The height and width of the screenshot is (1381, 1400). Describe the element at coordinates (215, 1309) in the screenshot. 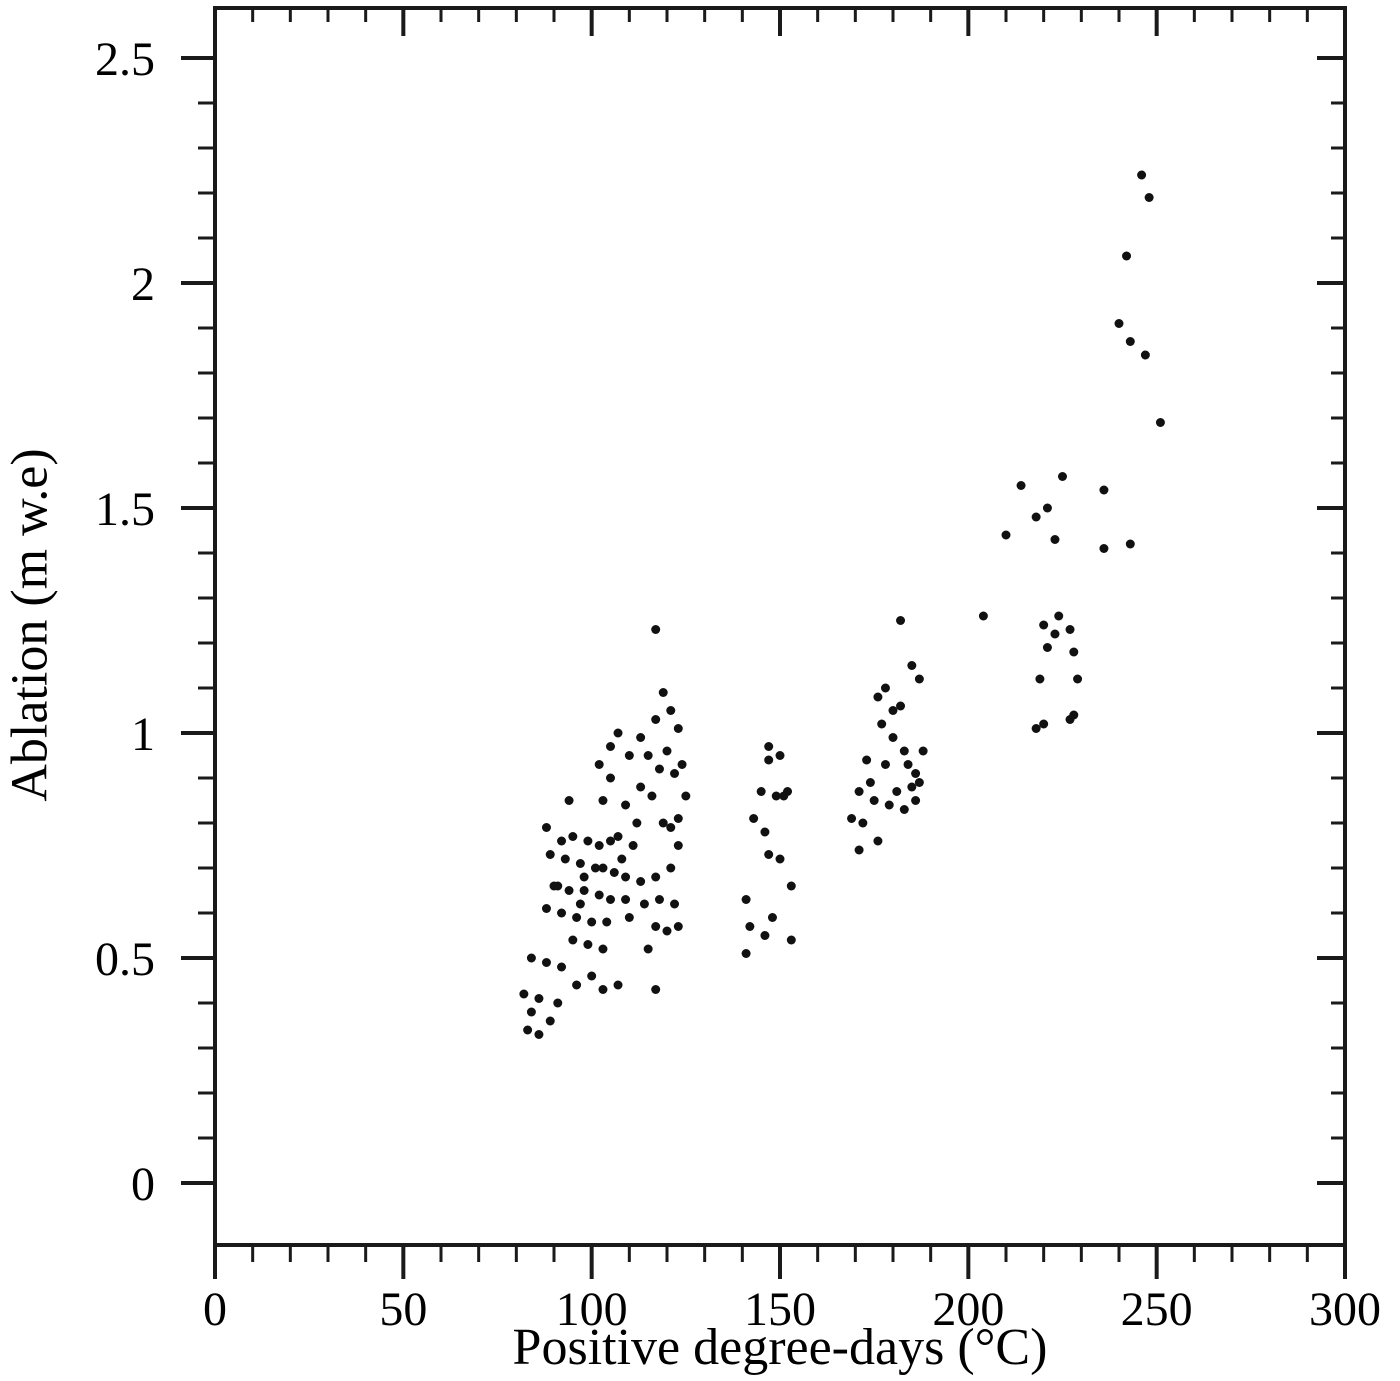

I see `x-tick-label: 0` at that location.